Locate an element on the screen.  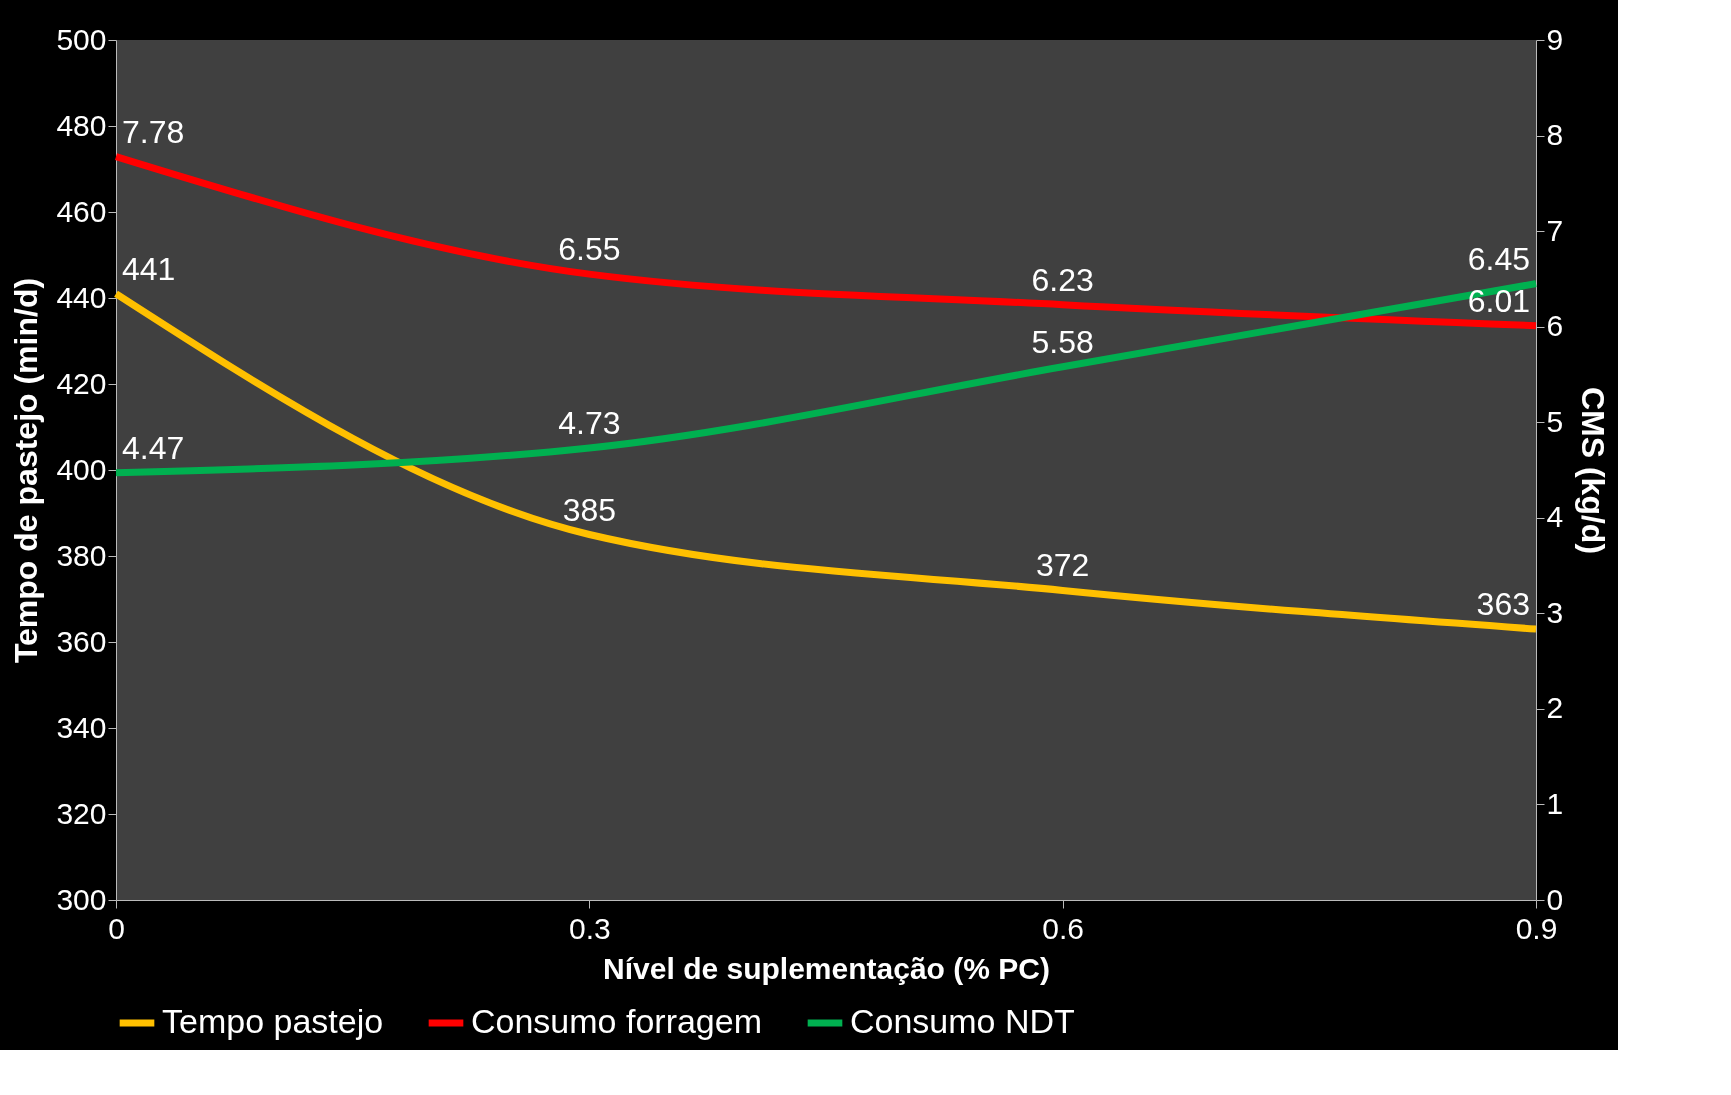
y-axis-title: Tempo de pastejo (min/d) is located at coordinates (26, 470).